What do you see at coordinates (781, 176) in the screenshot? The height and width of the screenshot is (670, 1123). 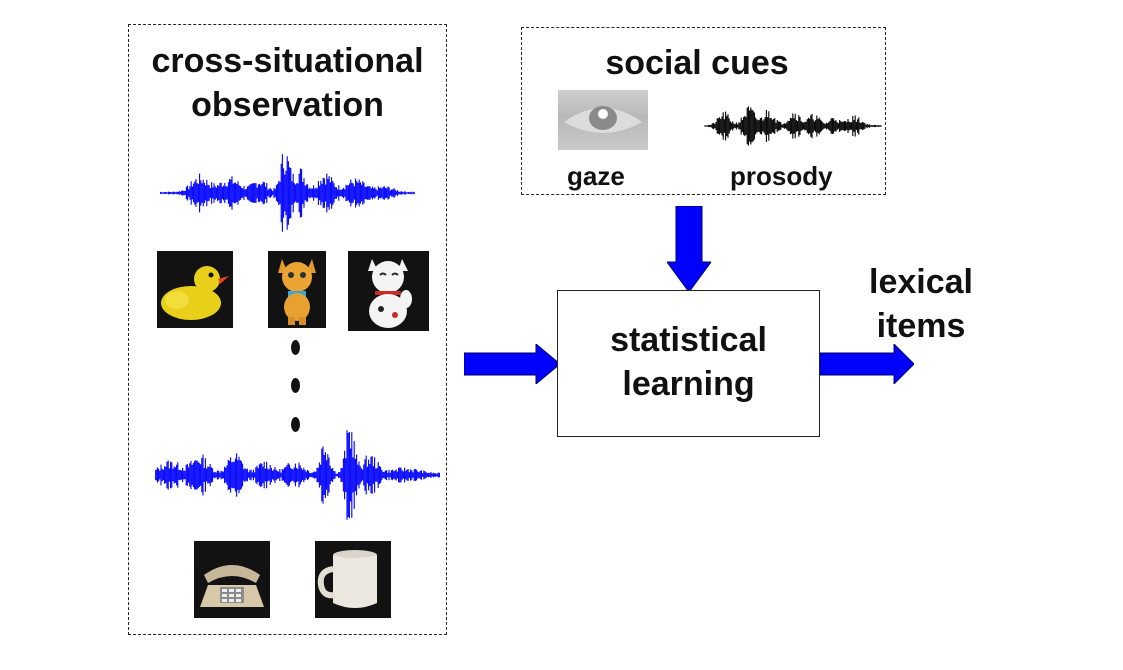 I see `prosody-label: prosody` at bounding box center [781, 176].